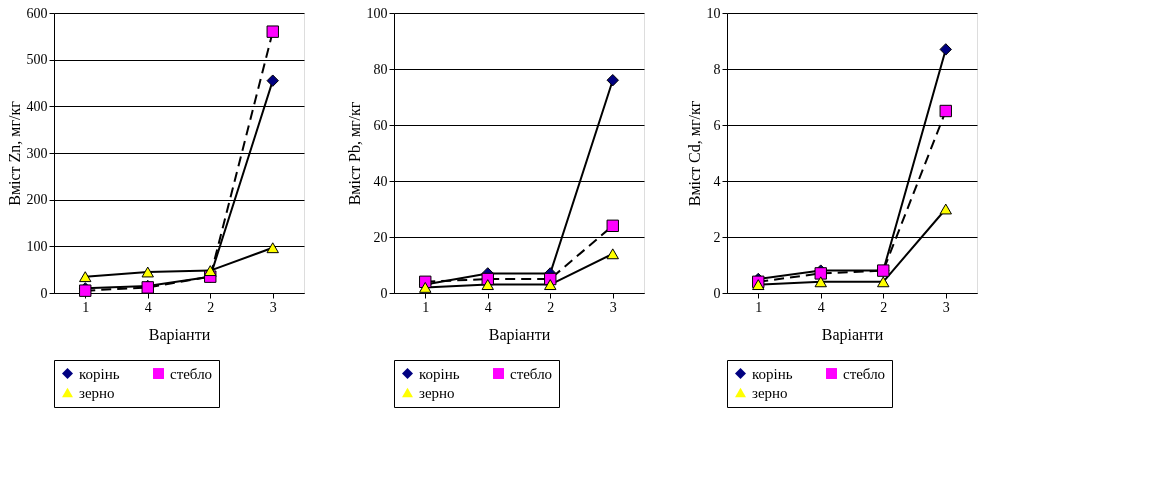 This screenshot has width=1163, height=503. What do you see at coordinates (37, 153) in the screenshot?
I see `y-tick-label: 300` at bounding box center [37, 153].